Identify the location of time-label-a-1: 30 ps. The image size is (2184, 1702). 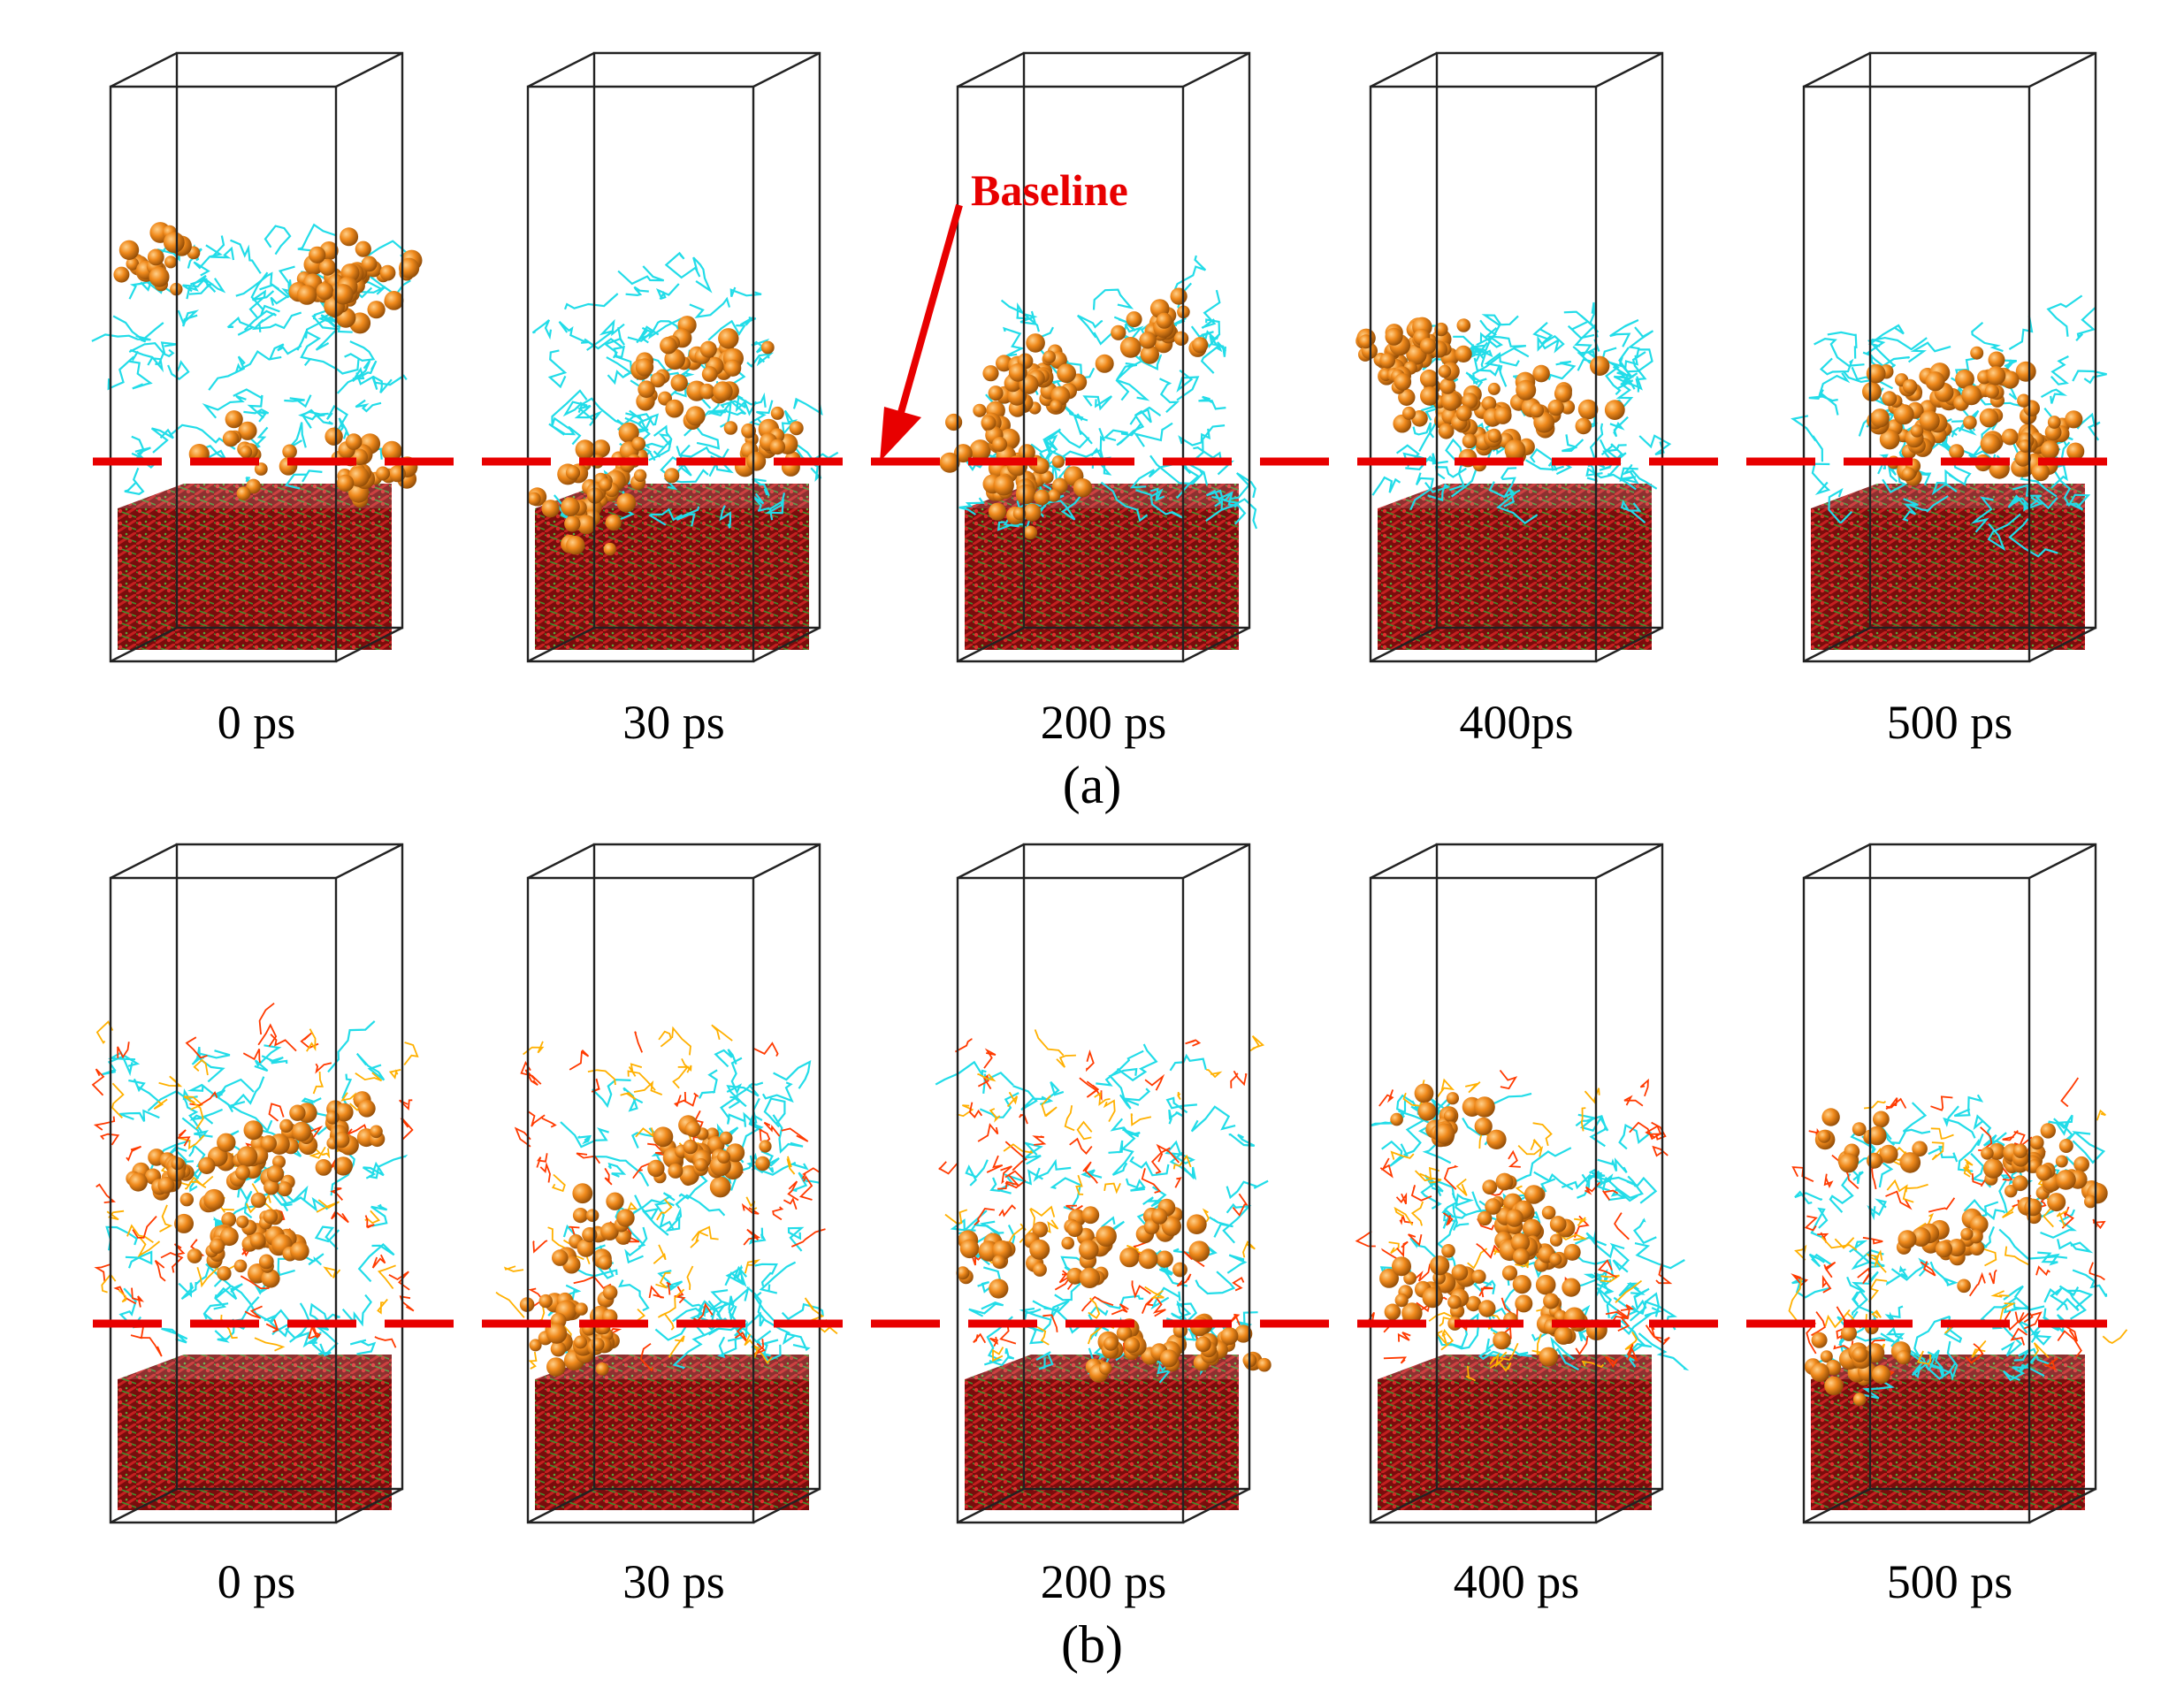
(673, 722).